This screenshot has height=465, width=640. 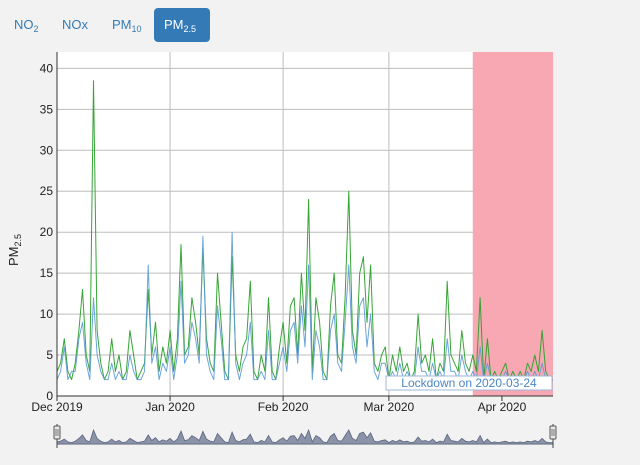 What do you see at coordinates (49, 355) in the screenshot?
I see `y-tick-label: 5` at bounding box center [49, 355].